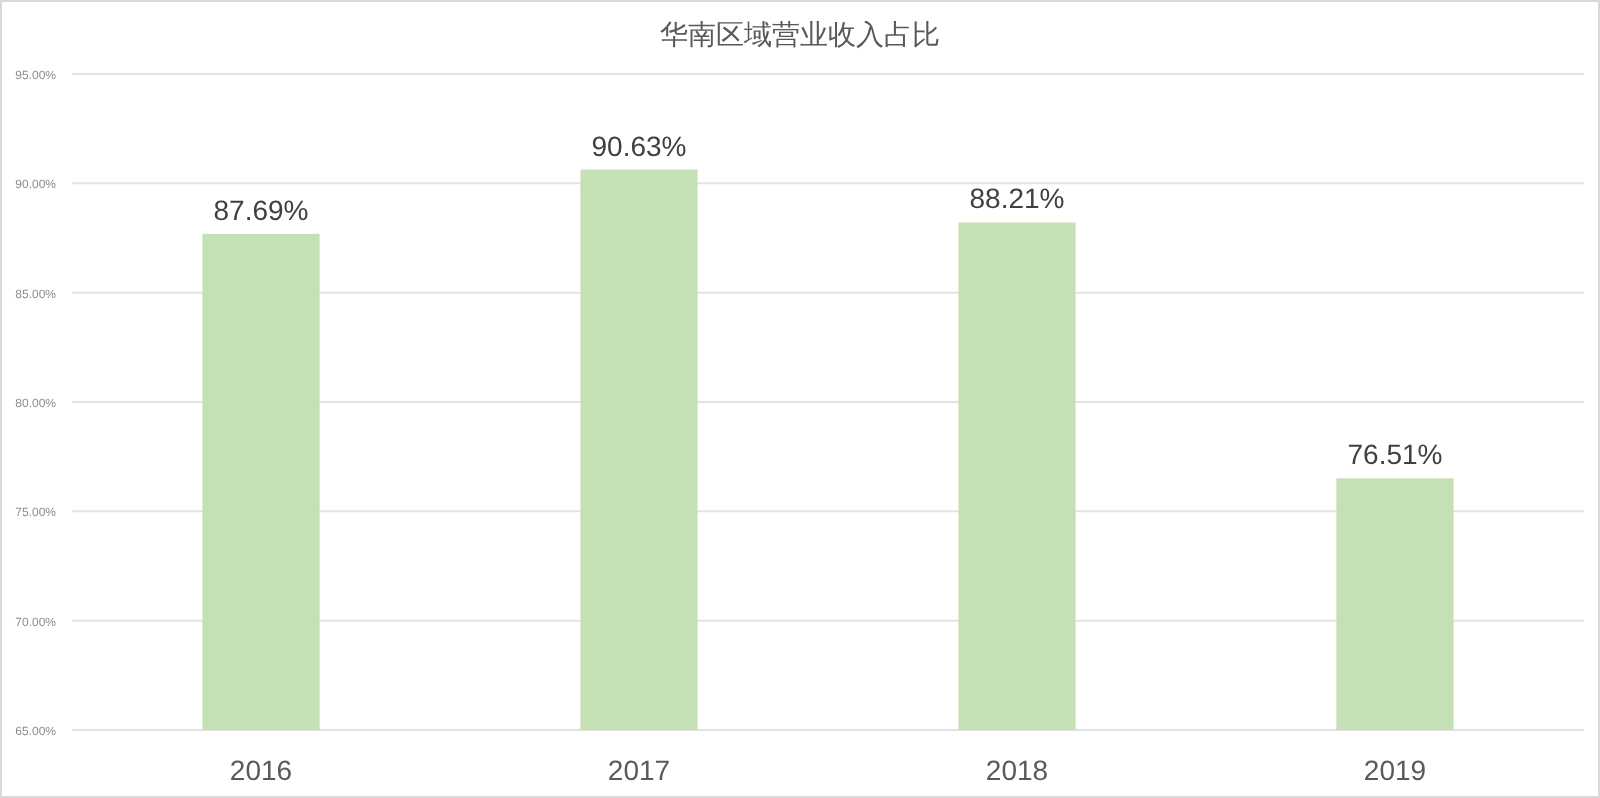 This screenshot has height=798, width=1600. What do you see at coordinates (639, 770) in the screenshot?
I see `x-tick-label: 2017` at bounding box center [639, 770].